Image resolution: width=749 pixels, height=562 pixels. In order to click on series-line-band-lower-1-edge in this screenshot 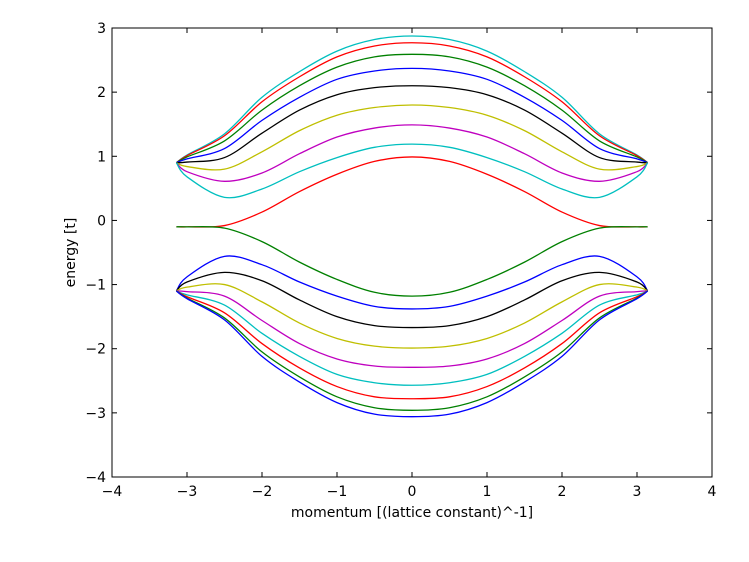, I will do `click(412, 261)`.